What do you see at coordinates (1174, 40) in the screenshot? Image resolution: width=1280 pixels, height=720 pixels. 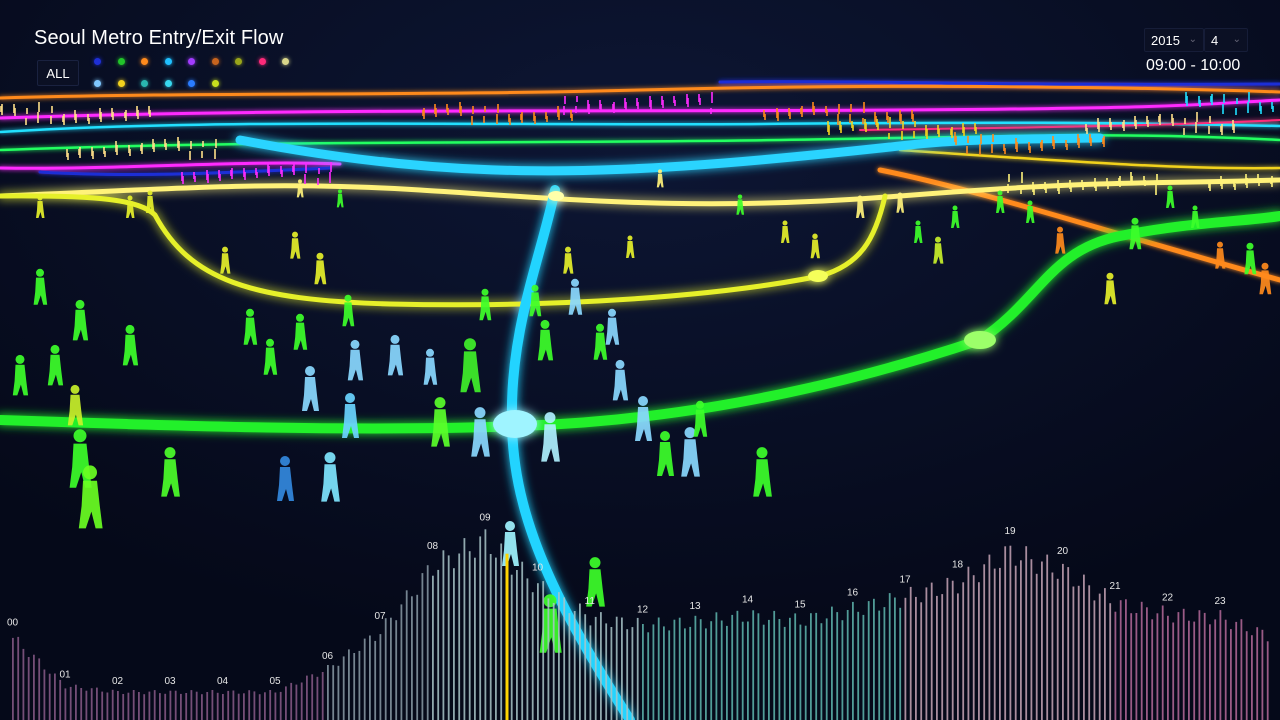 I see `year-select: 2015 ⌄` at bounding box center [1174, 40].